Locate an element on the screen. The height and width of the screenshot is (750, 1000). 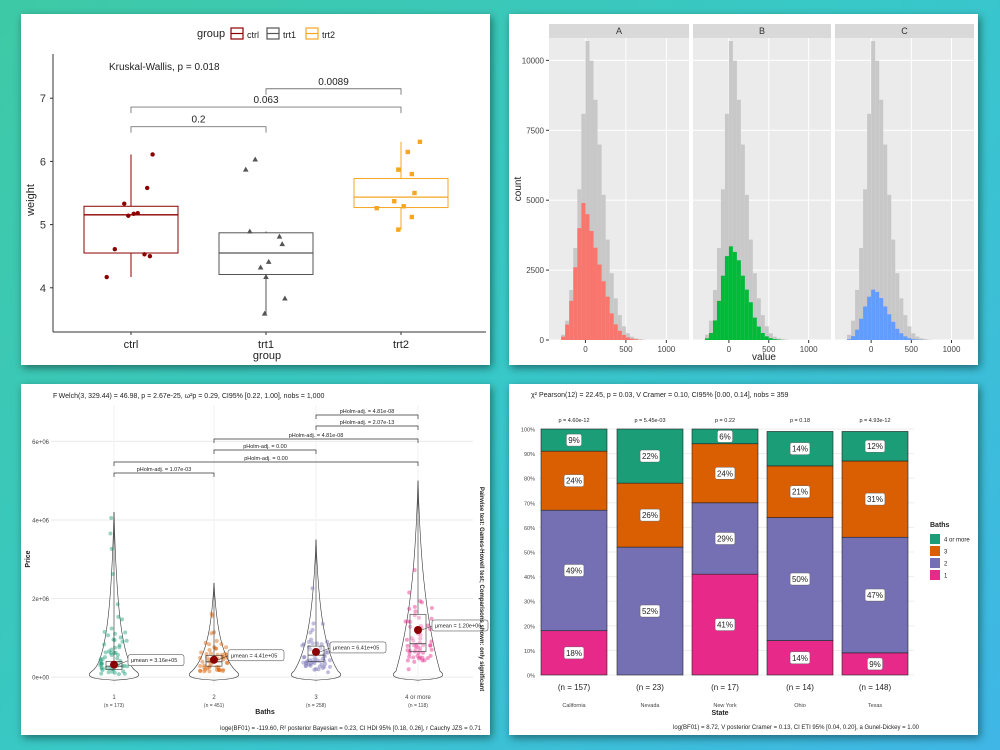
facet-panel is located at coordinates (904, 189).